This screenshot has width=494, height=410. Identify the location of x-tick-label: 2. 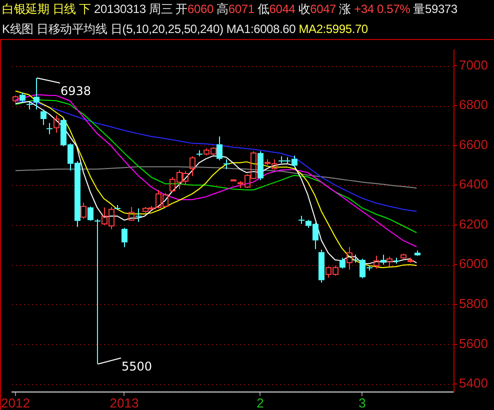
(260, 402).